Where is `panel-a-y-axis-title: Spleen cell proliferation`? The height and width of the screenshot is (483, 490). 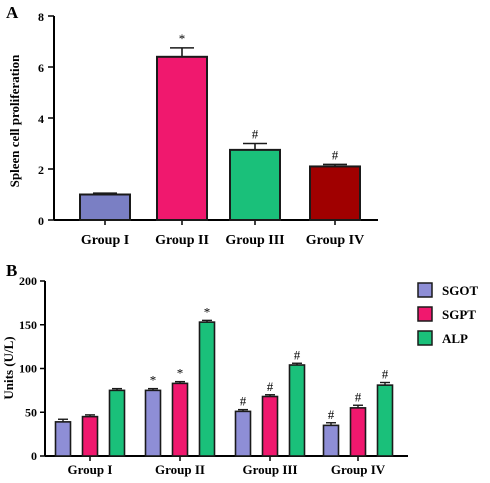
panel-a-y-axis-title: Spleen cell proliferation is located at coordinates (14, 120).